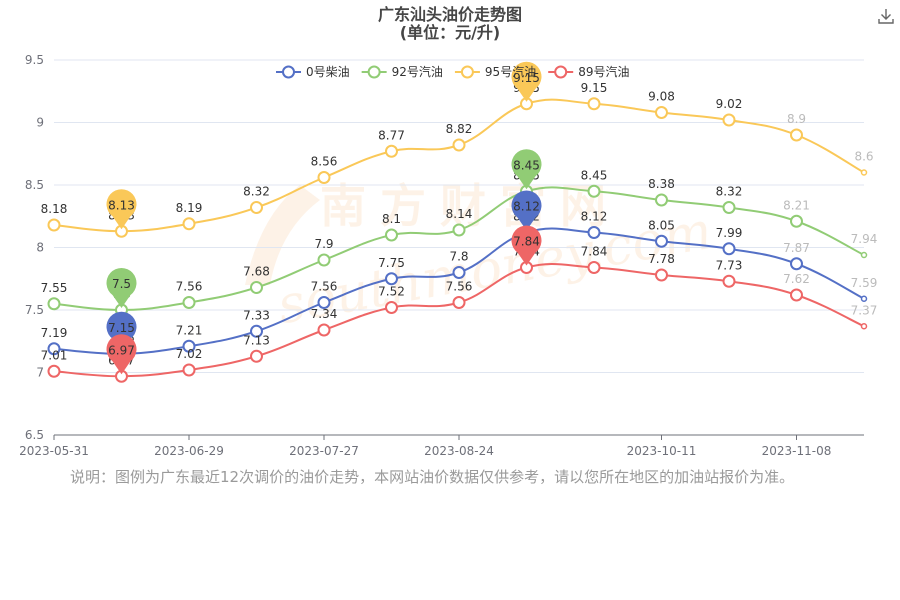 Image resolution: width=900 pixels, height=600 pixels. I want to click on data-label: 7.33, so click(256, 315).